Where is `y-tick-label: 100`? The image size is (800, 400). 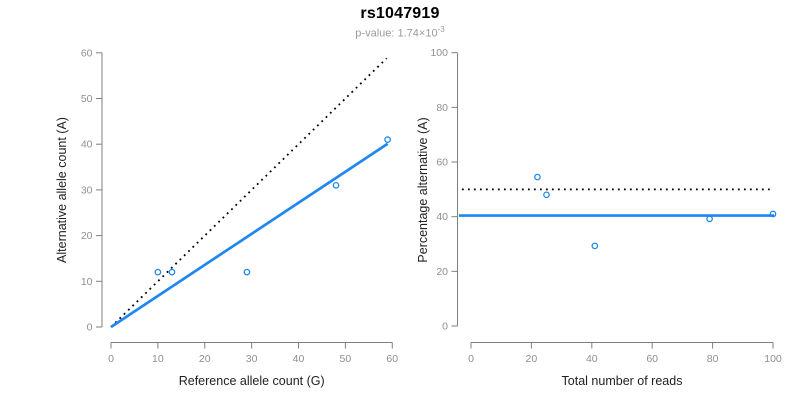 y-tick-label: 100 is located at coordinates (439, 53).